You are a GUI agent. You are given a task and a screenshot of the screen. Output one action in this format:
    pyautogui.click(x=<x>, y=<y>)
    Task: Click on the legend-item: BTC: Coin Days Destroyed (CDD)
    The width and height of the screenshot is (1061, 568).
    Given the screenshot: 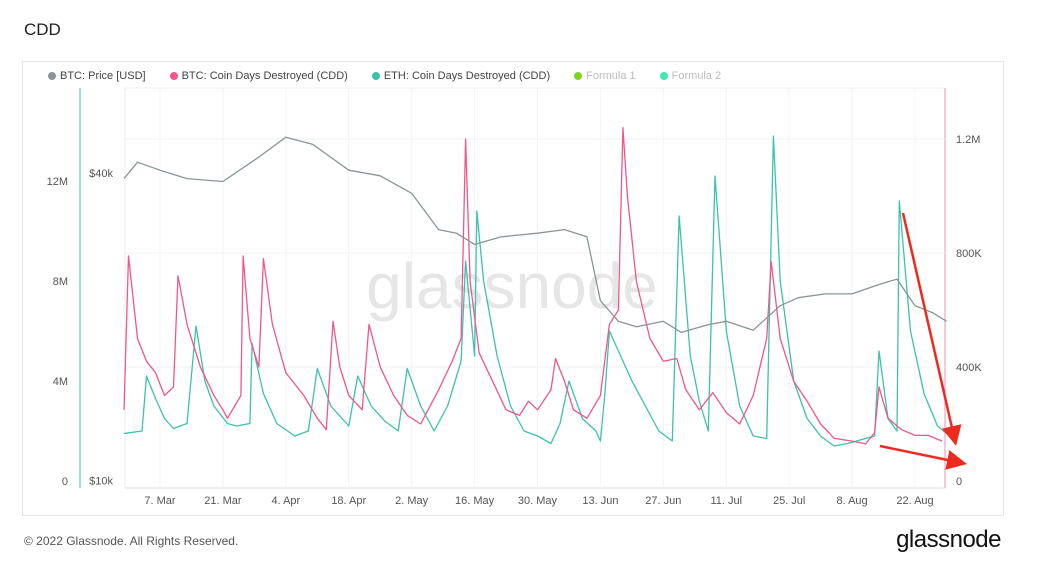 What is the action you would take?
    pyautogui.click(x=258, y=76)
    